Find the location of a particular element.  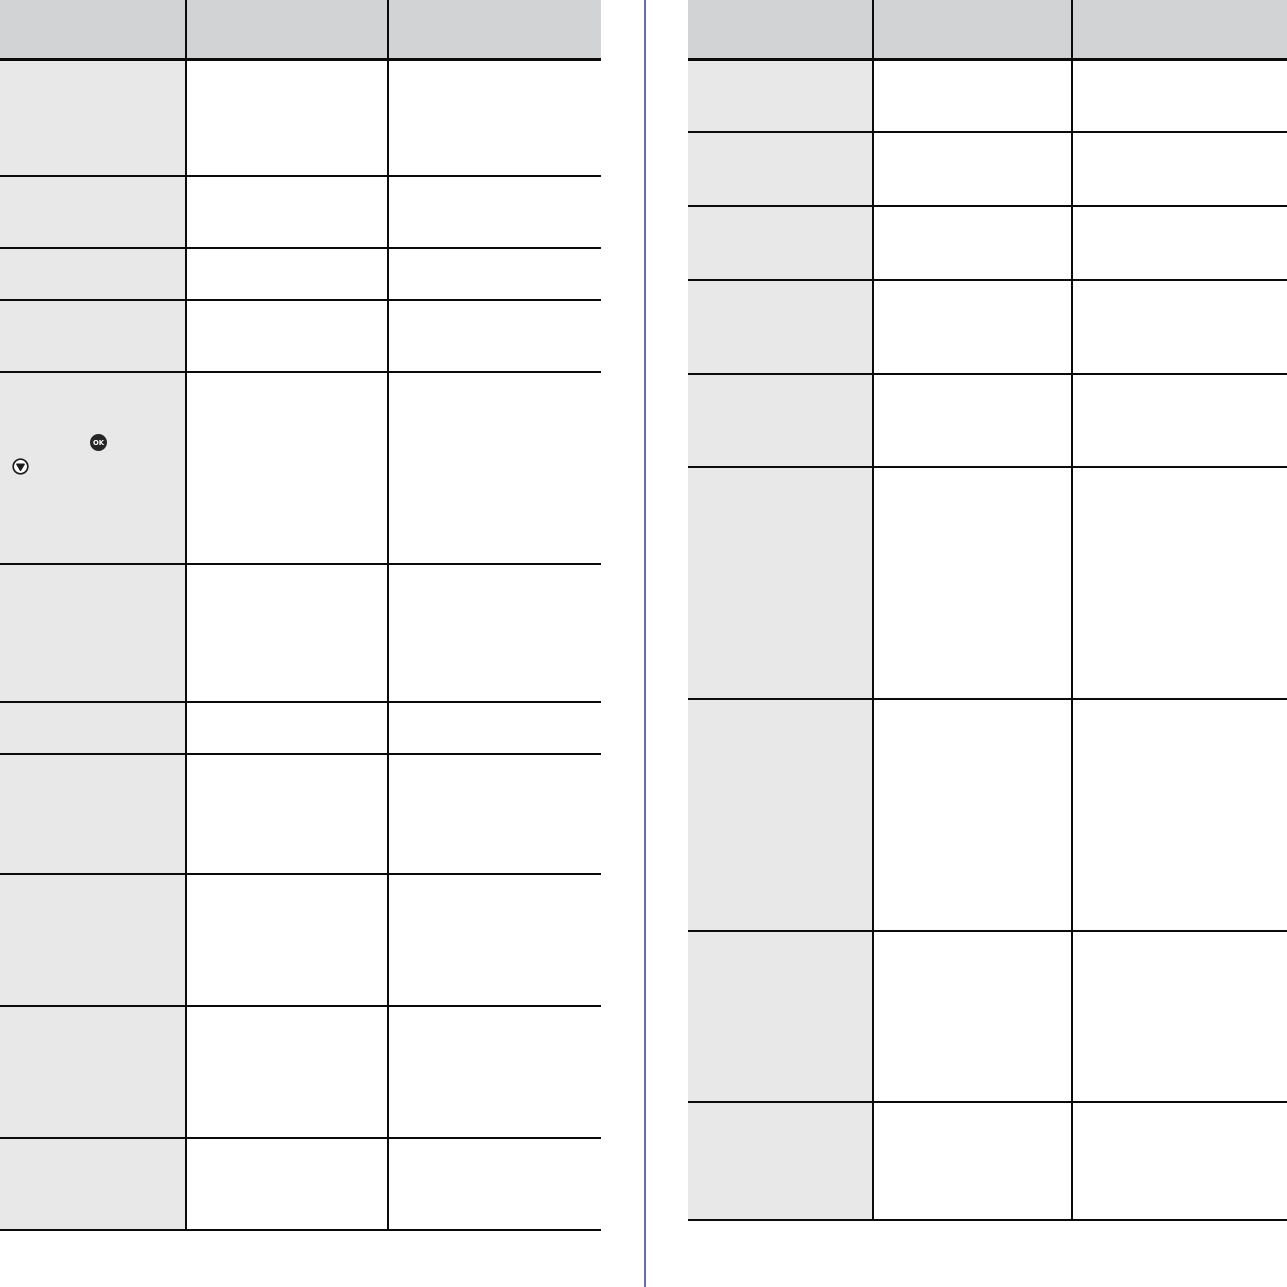

ok-button-icon: OK is located at coordinates (98, 442).